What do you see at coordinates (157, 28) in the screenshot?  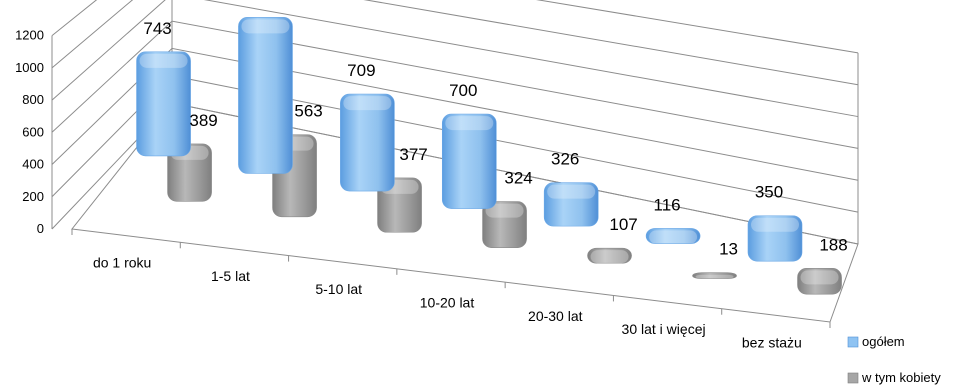 I see `data-label: 743` at bounding box center [157, 28].